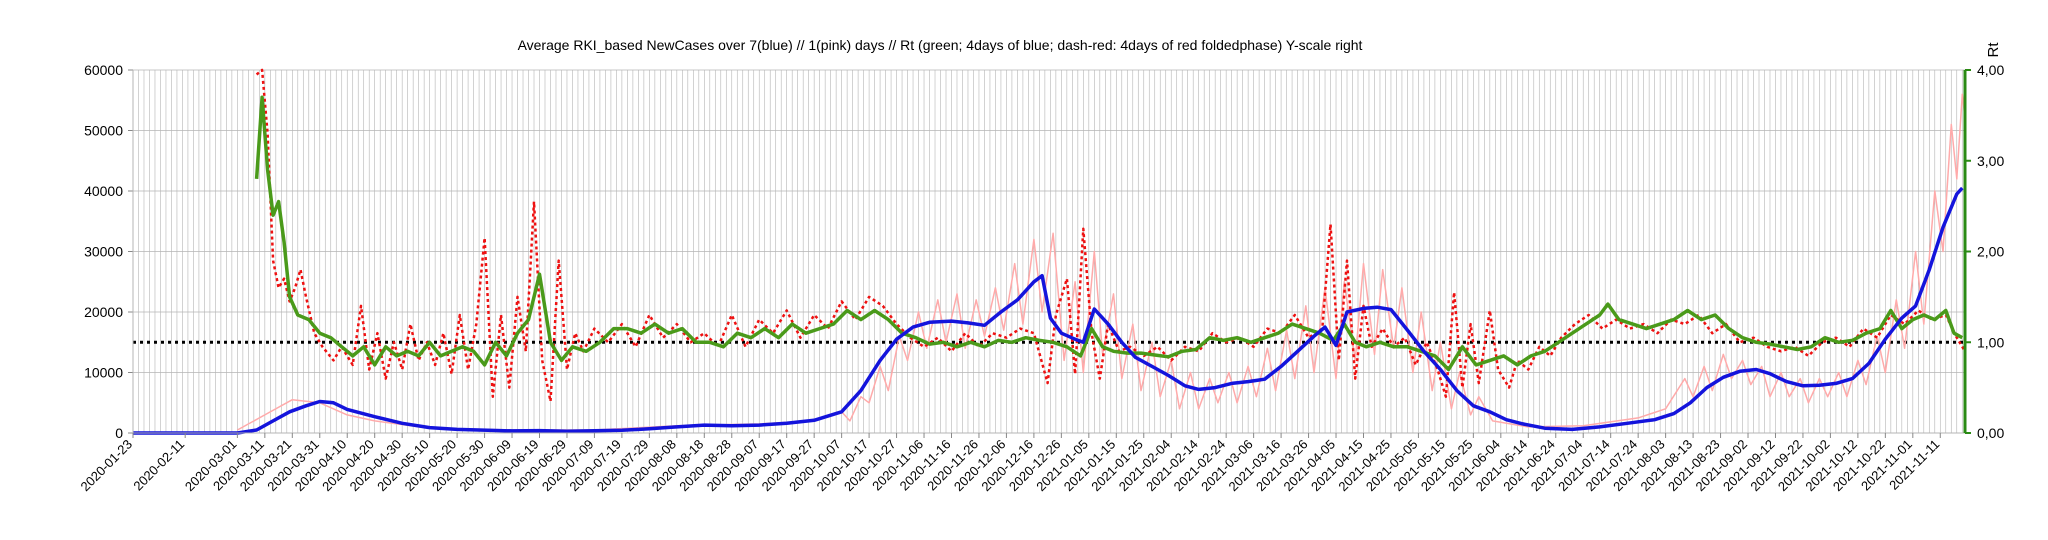  Describe the element at coordinates (103, 312) in the screenshot. I see `y-left-tick-label: 20000` at that location.